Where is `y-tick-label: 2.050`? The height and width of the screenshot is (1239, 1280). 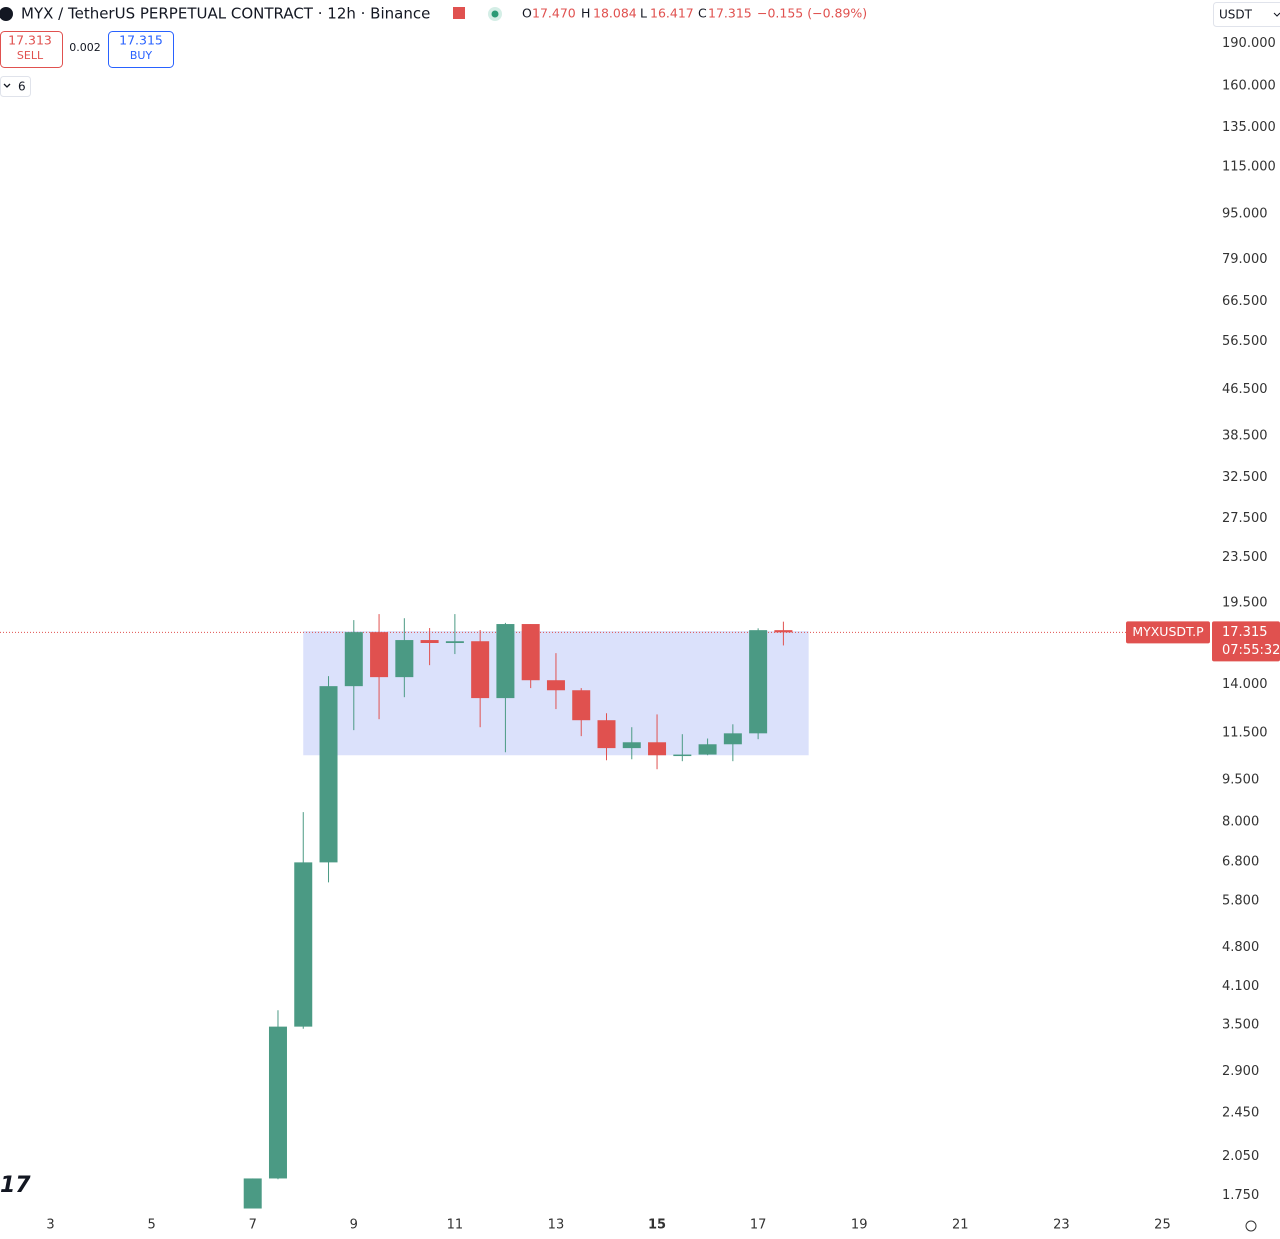 y-tick-label: 2.050 is located at coordinates (1240, 1156).